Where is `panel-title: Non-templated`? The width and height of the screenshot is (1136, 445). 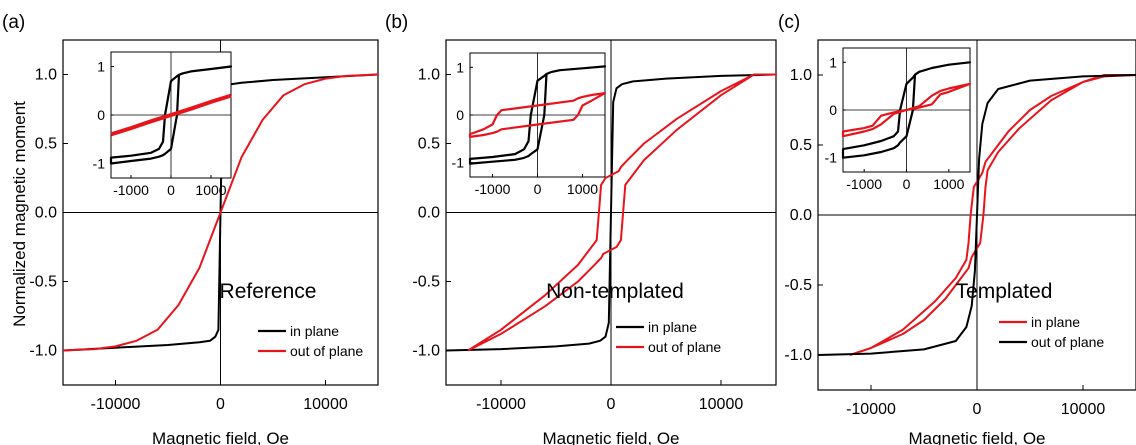 panel-title: Non-templated is located at coordinates (615, 291).